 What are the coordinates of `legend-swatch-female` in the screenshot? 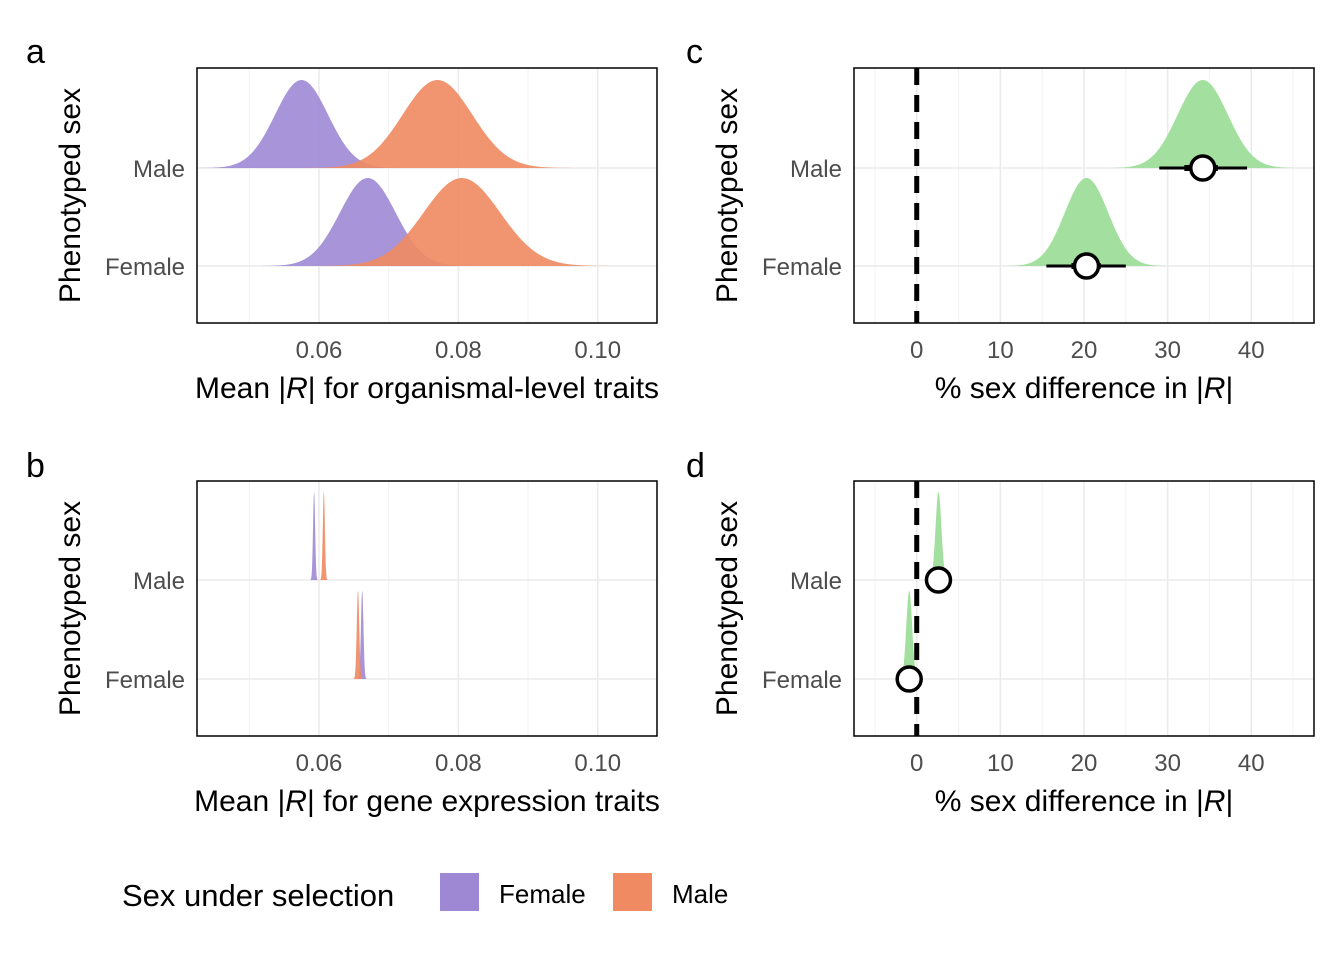 It's located at (459, 892).